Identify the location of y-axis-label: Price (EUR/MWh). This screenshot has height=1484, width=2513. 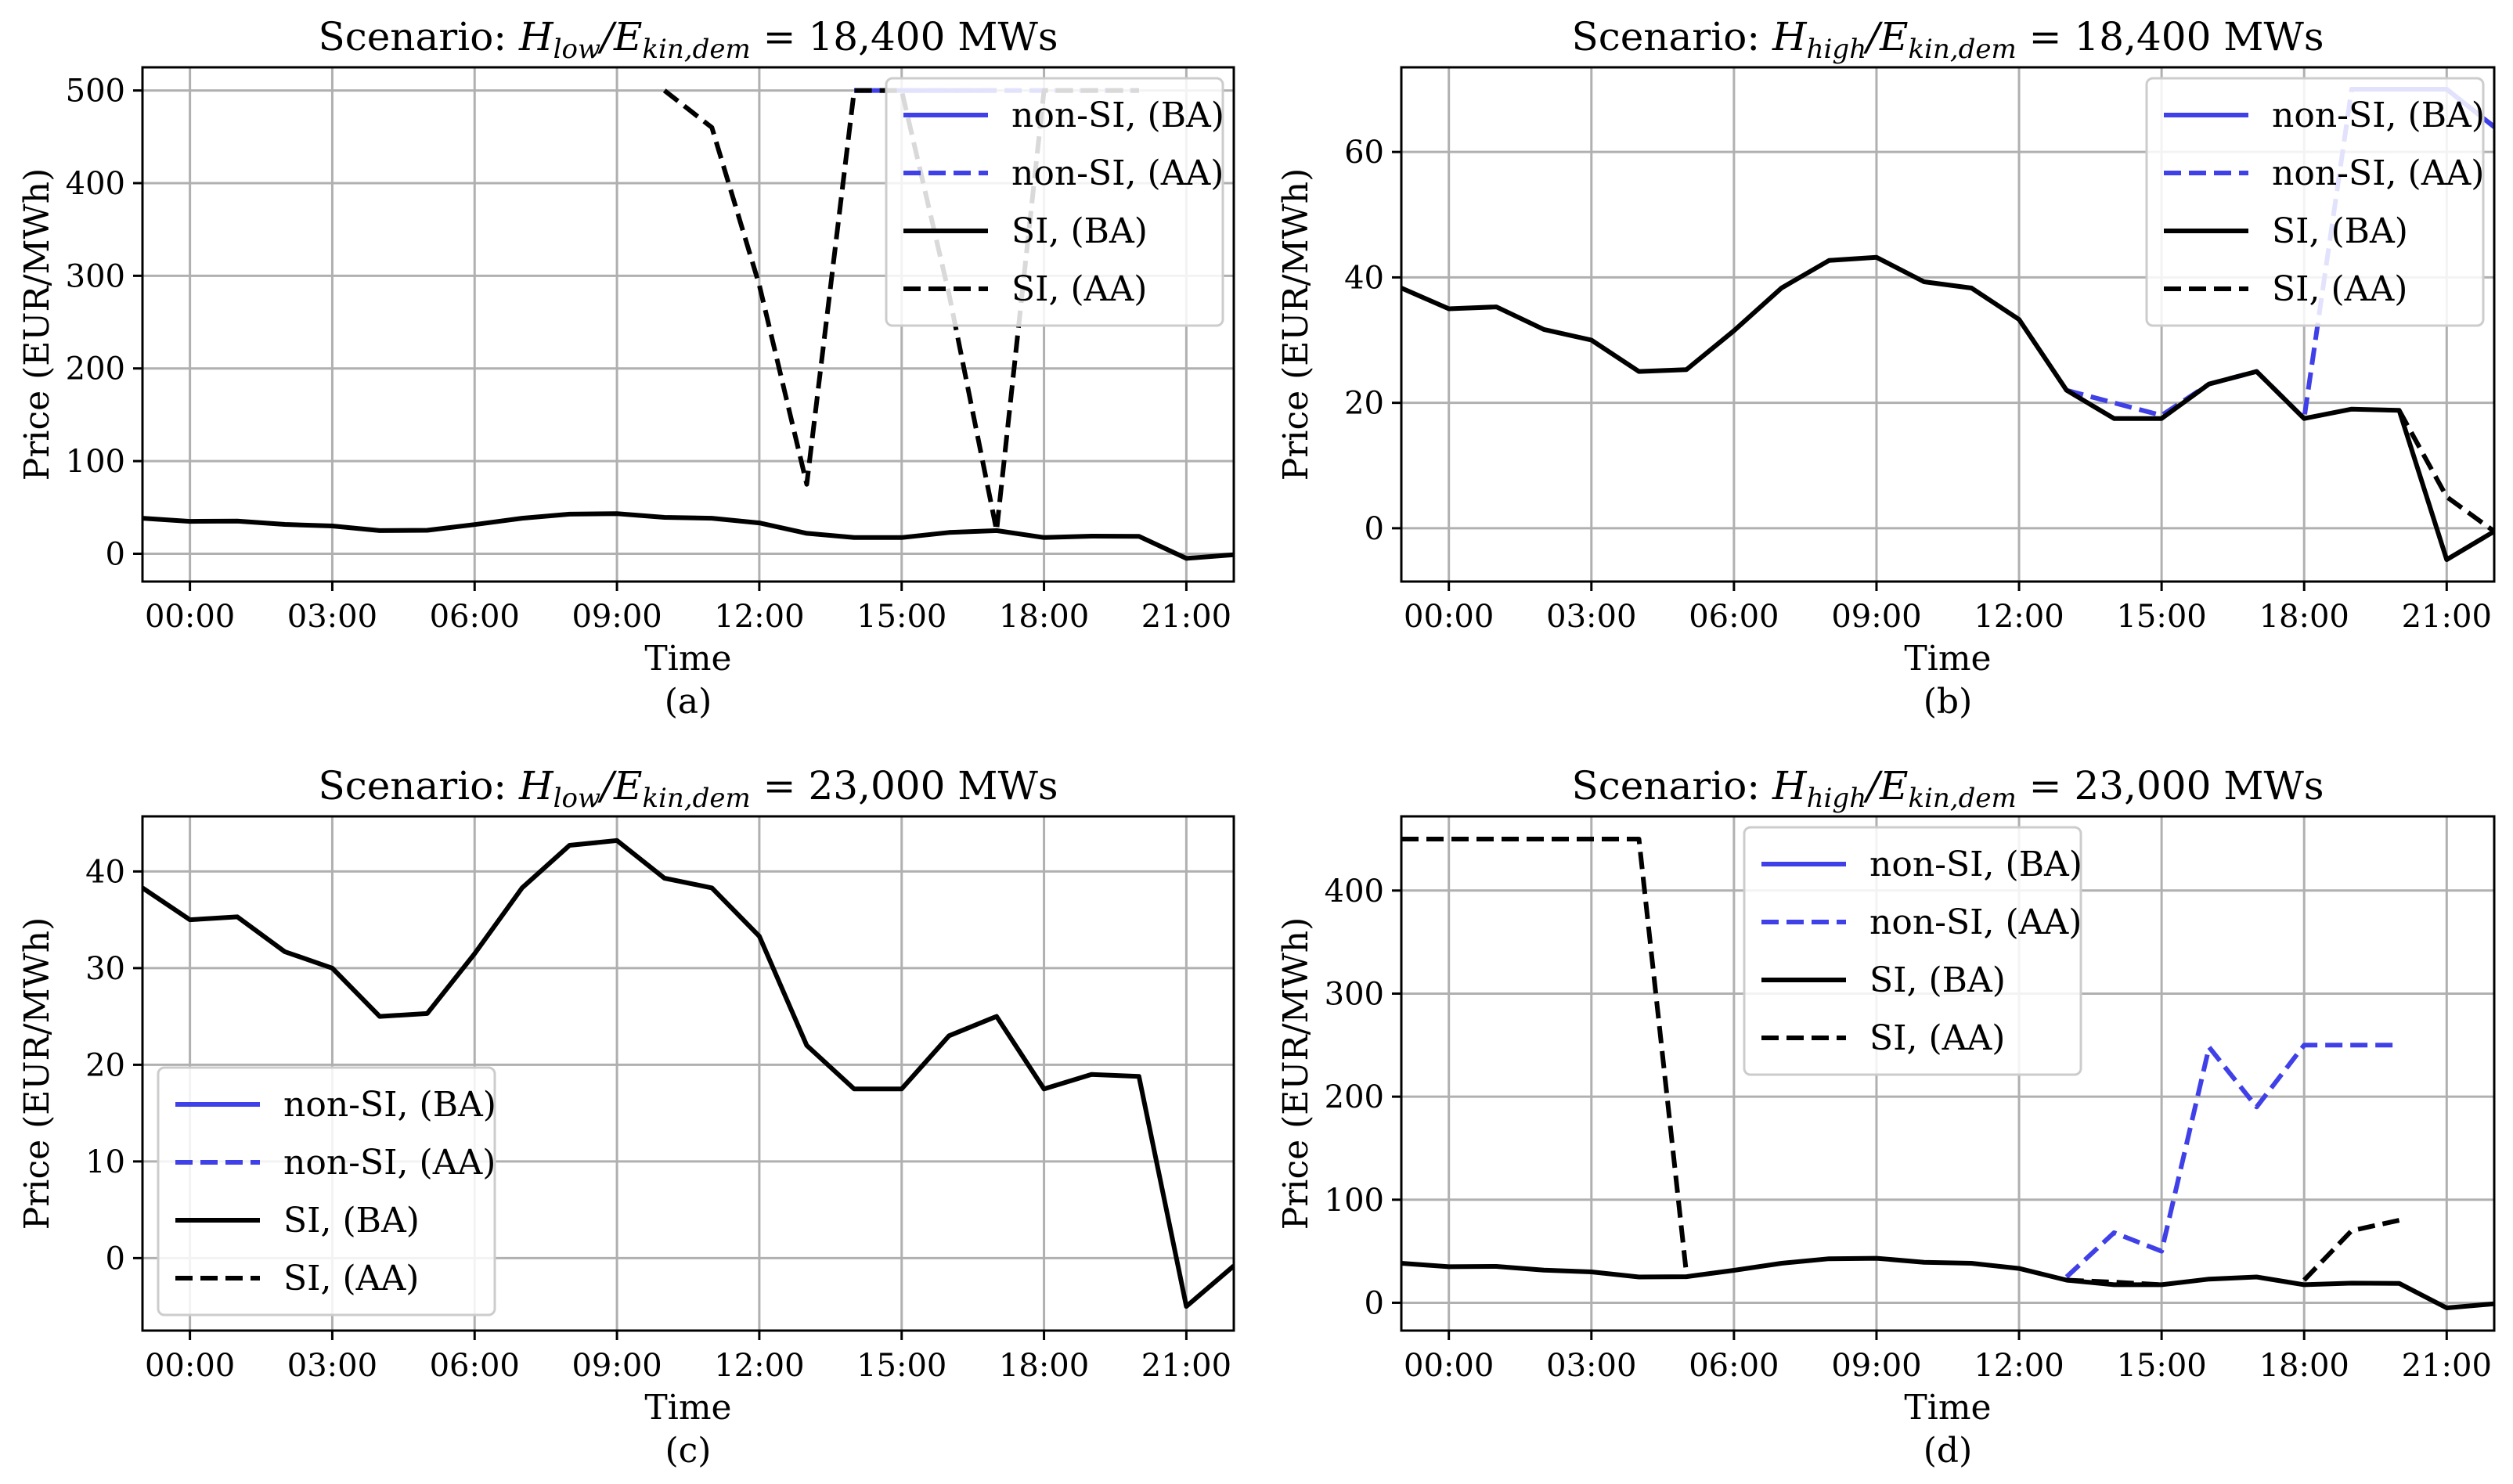
(37, 325).